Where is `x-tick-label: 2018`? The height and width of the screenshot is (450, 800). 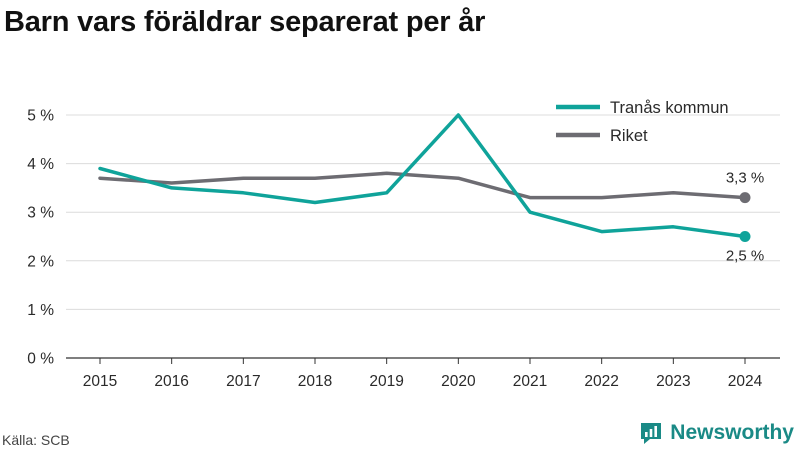
x-tick-label: 2018 is located at coordinates (315, 381).